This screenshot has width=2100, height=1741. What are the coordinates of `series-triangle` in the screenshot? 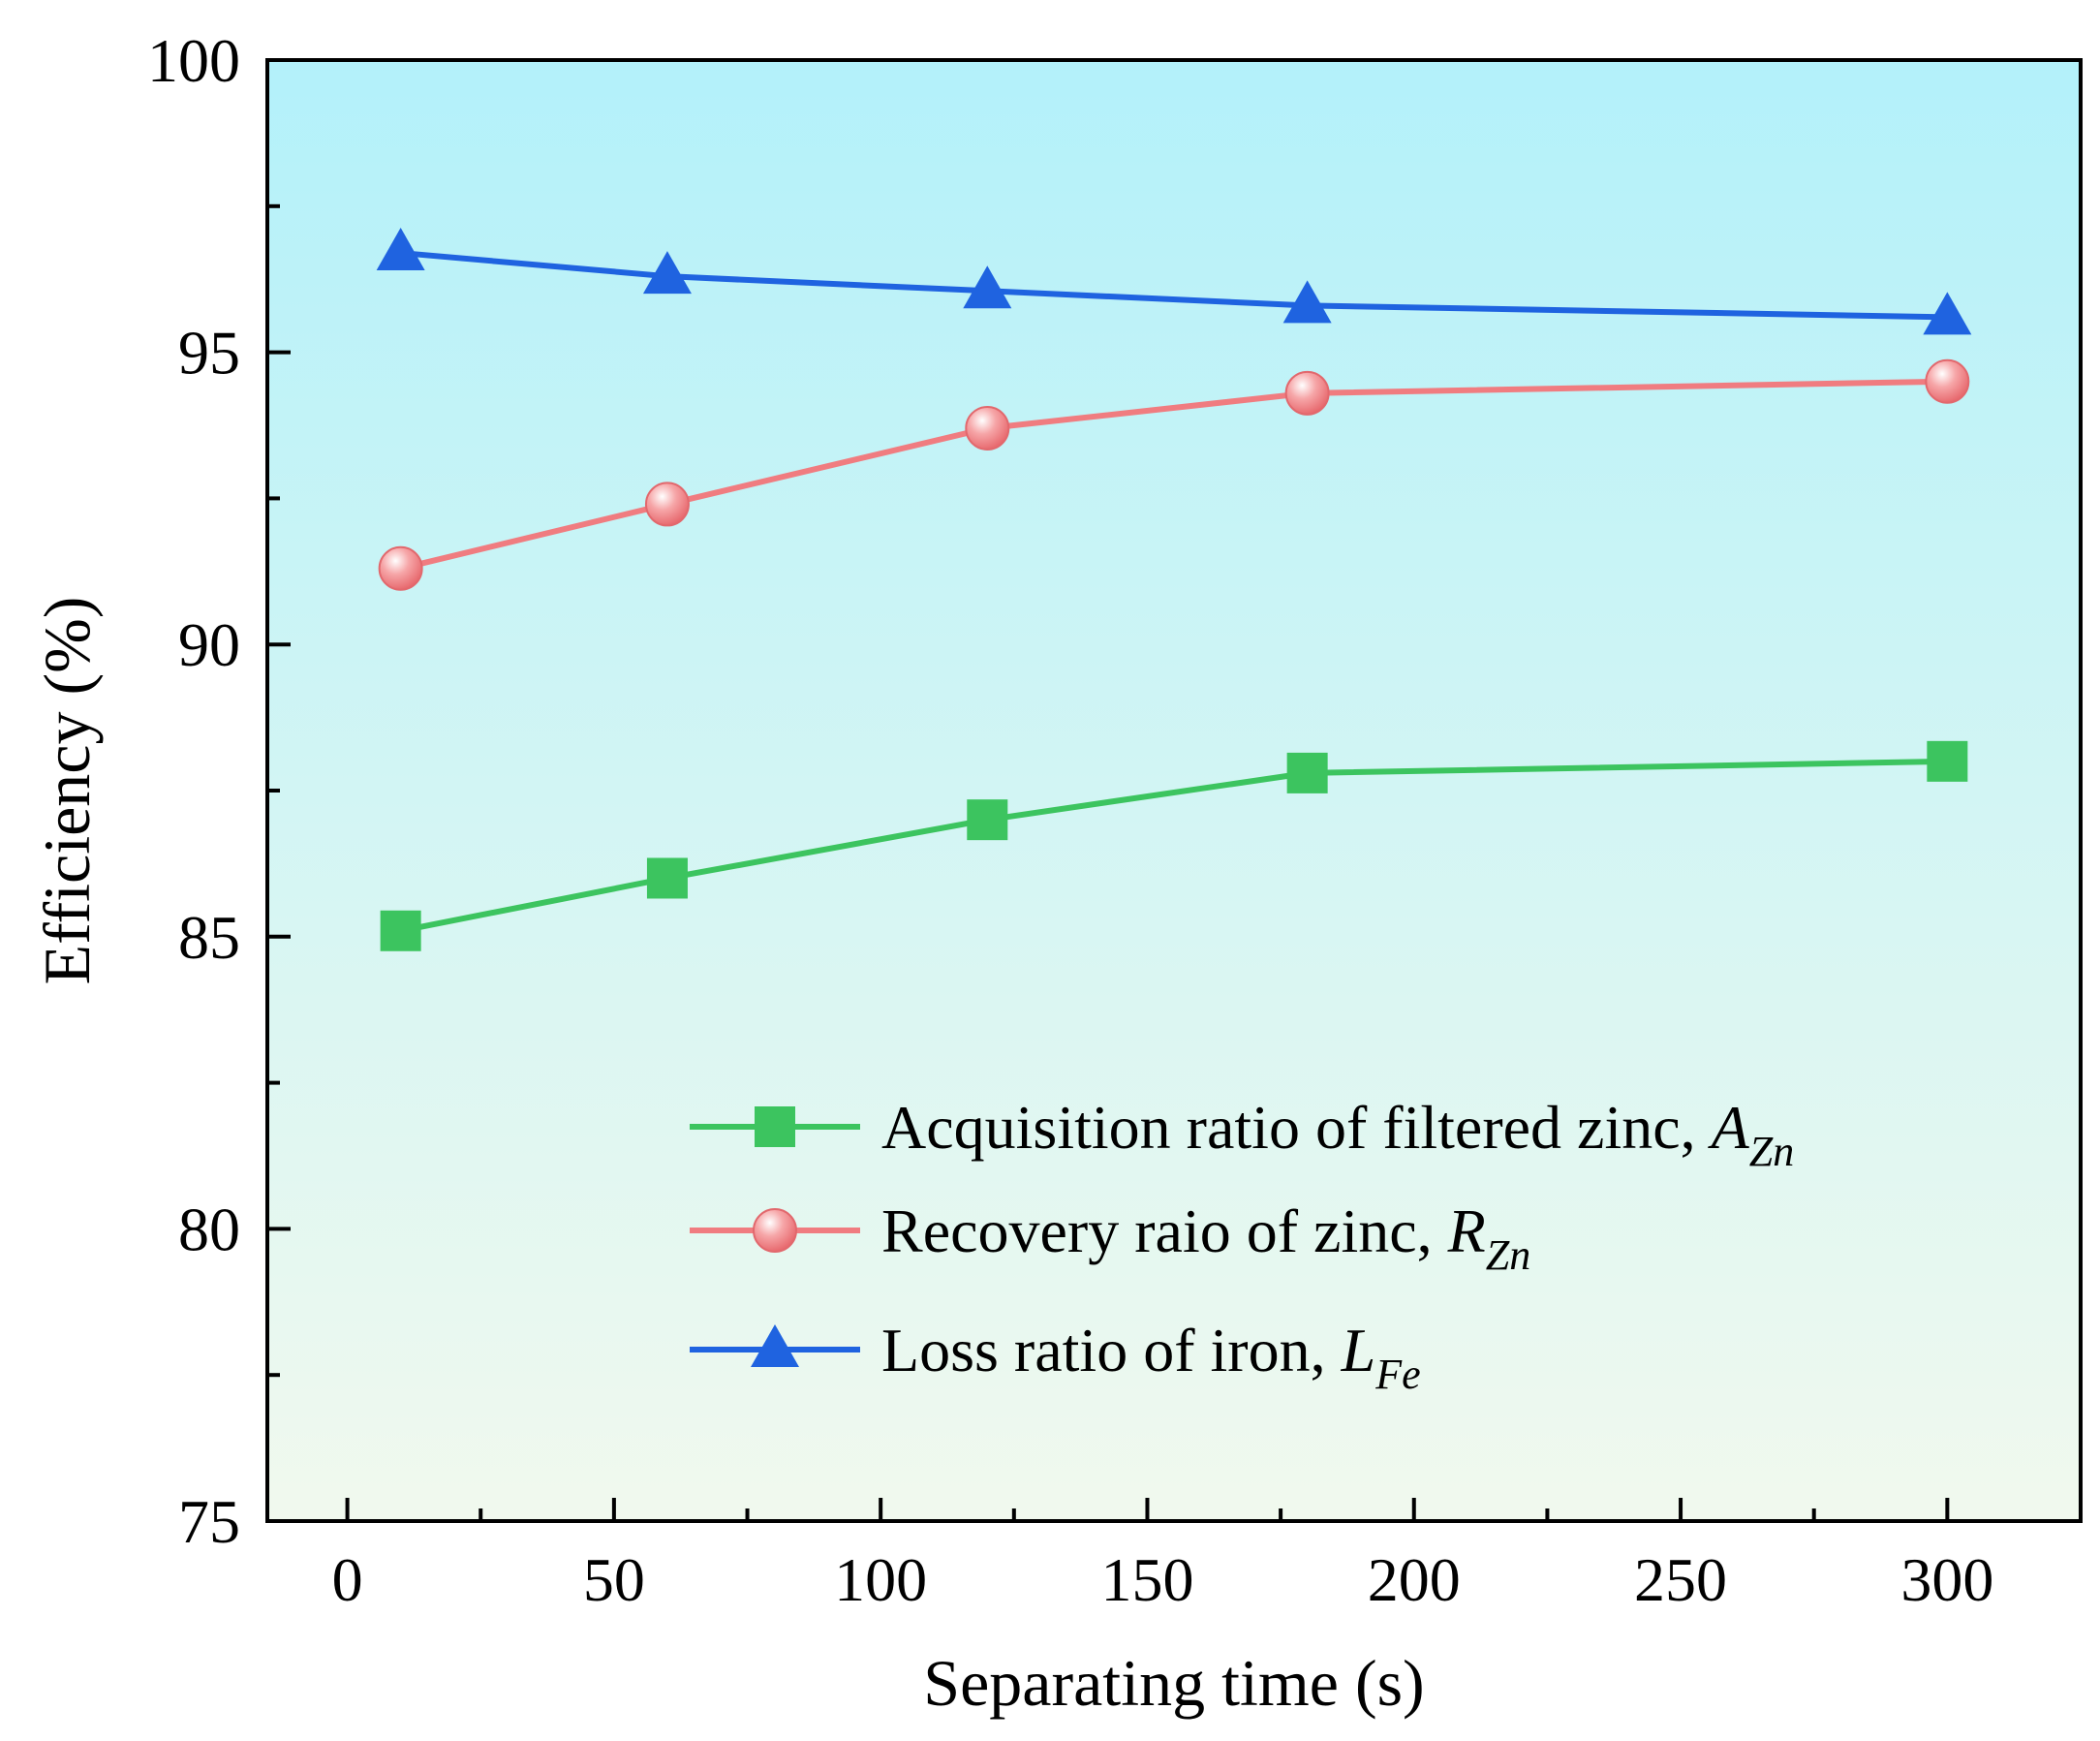 It's located at (1174, 281).